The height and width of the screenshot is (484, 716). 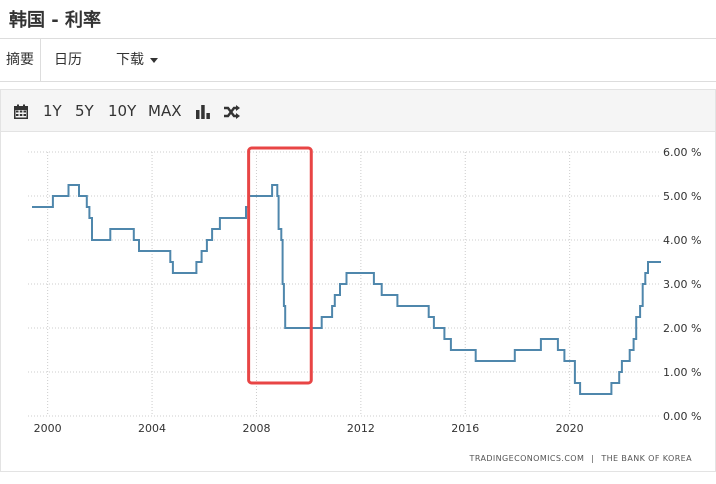 What do you see at coordinates (280, 265) in the screenshot?
I see `highlight-box` at bounding box center [280, 265].